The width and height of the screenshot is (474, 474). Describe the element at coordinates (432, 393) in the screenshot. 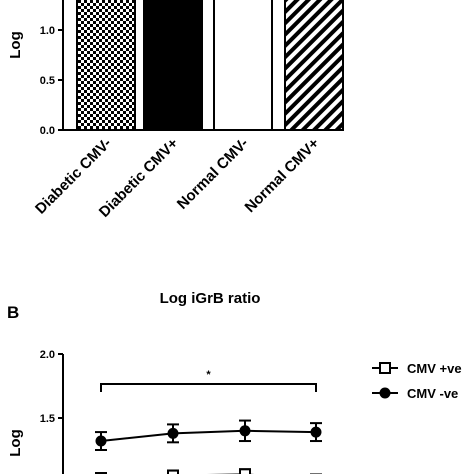

I see `legend-label: CMV -ve` at that location.